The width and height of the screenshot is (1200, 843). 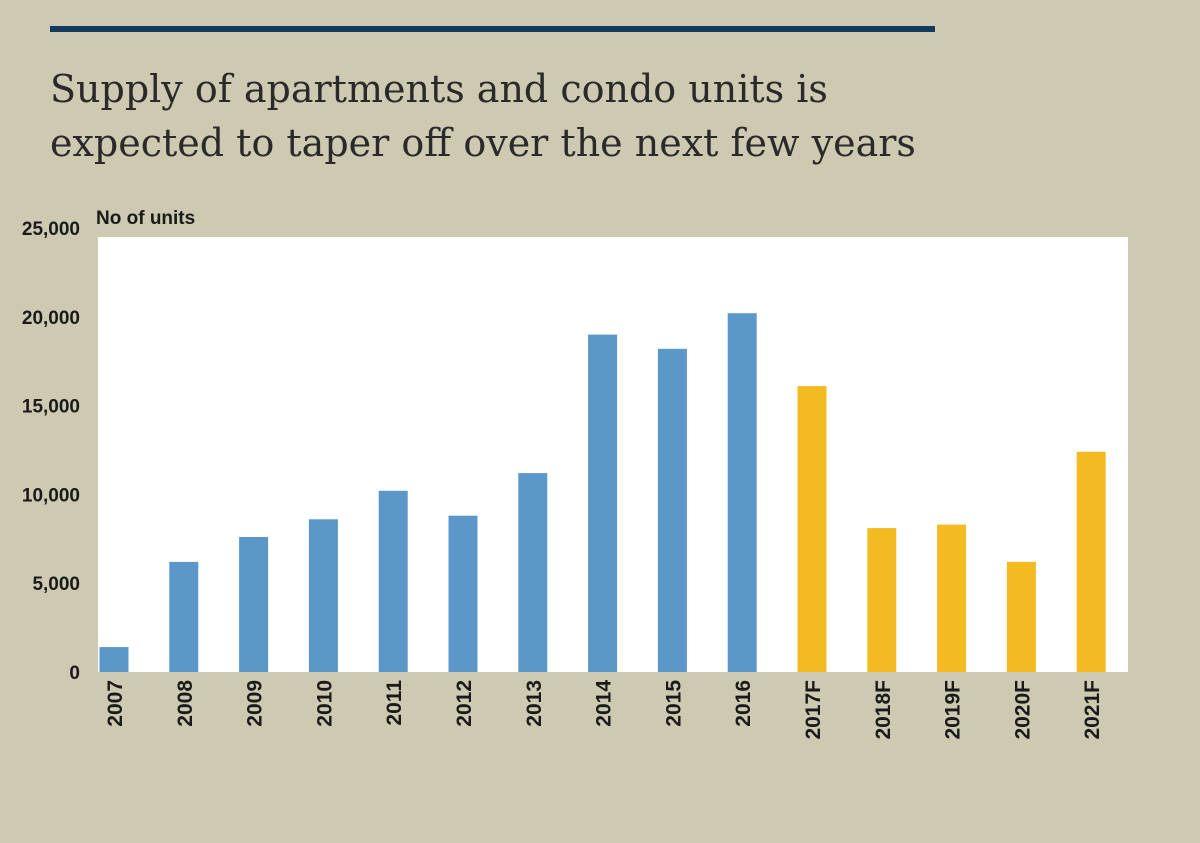 What do you see at coordinates (1022, 710) in the screenshot?
I see `x-tick-label: 2020F` at bounding box center [1022, 710].